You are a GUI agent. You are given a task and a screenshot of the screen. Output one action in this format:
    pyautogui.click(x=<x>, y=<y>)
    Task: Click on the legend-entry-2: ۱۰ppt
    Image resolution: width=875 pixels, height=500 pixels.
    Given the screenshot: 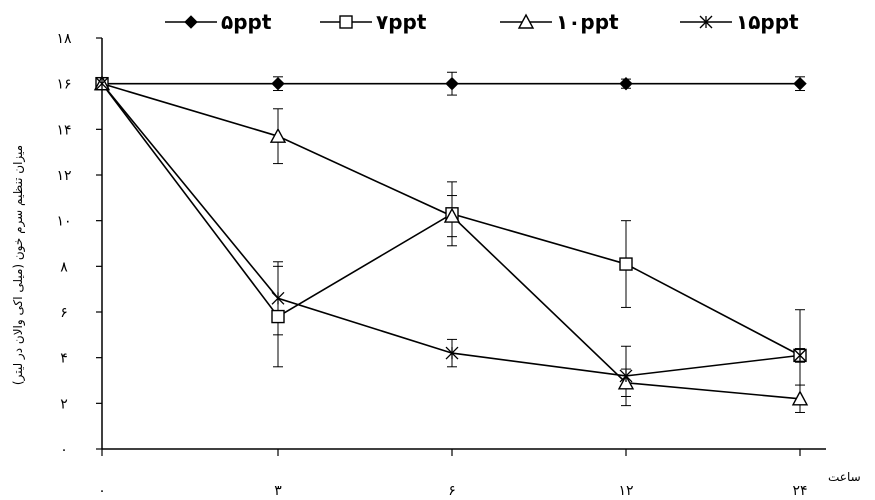 What is the action you would take?
    pyautogui.click(x=559, y=22)
    